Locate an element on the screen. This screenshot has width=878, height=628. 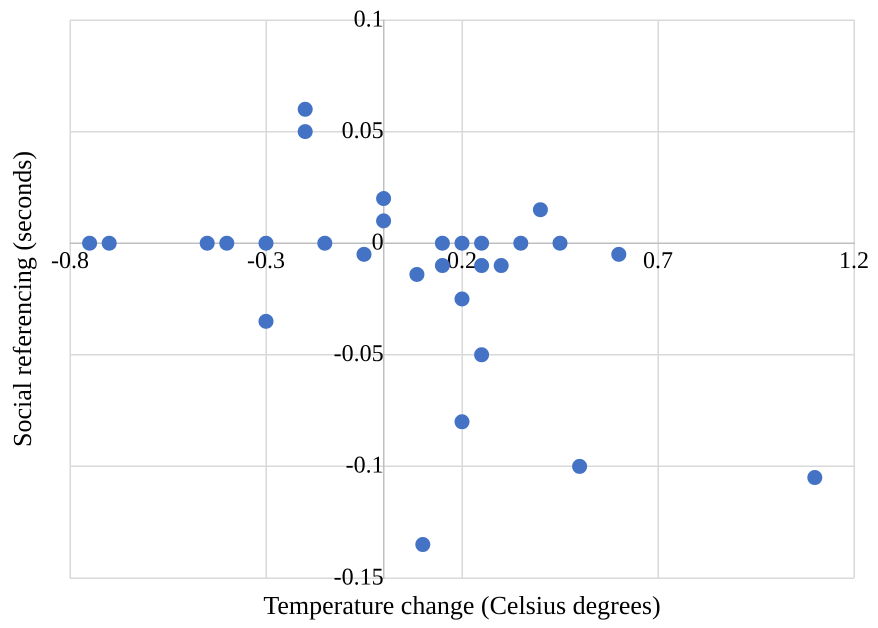
x-tick-label: 0.7 is located at coordinates (658, 261).